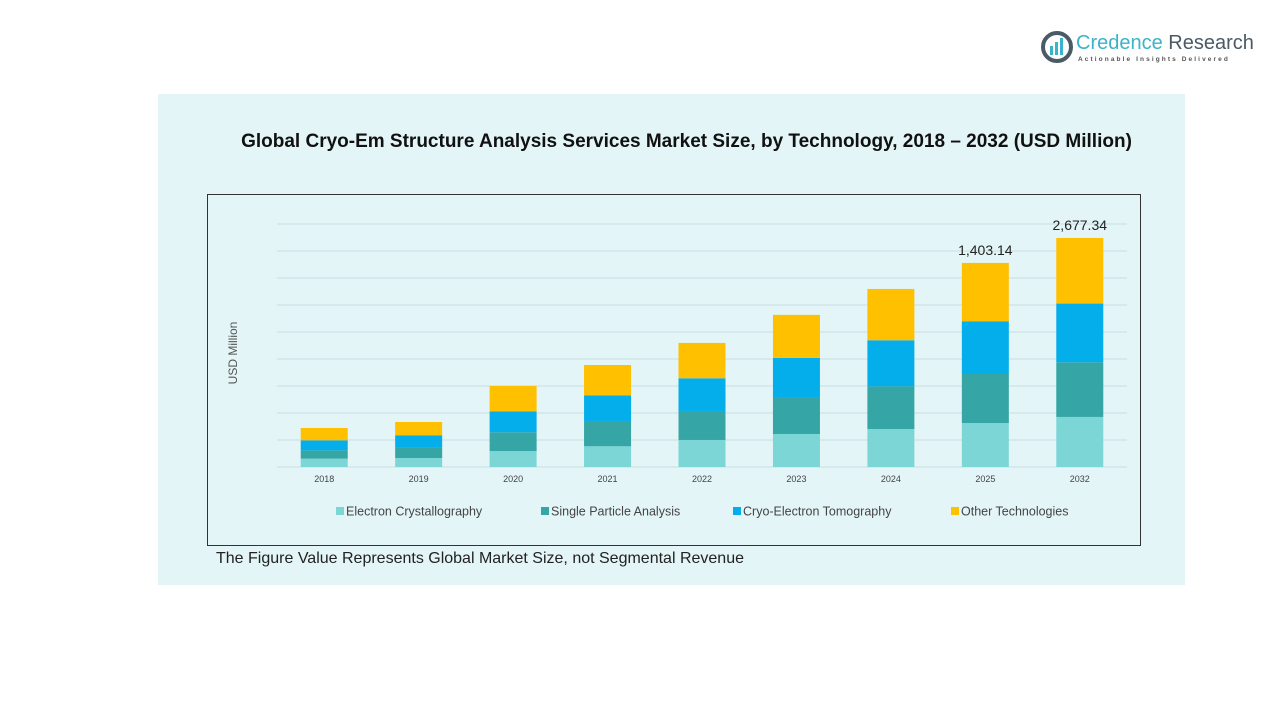 The image size is (1280, 720). What do you see at coordinates (985, 250) in the screenshot?
I see `data-label: 1,403.14` at bounding box center [985, 250].